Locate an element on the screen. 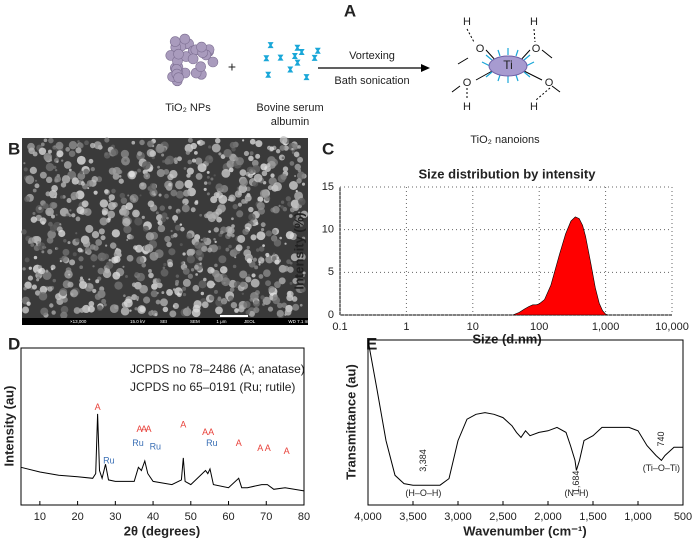 This screenshot has width=696, height=541. molecule: Ti O O O O H H H H is located at coordinates (506, 64).